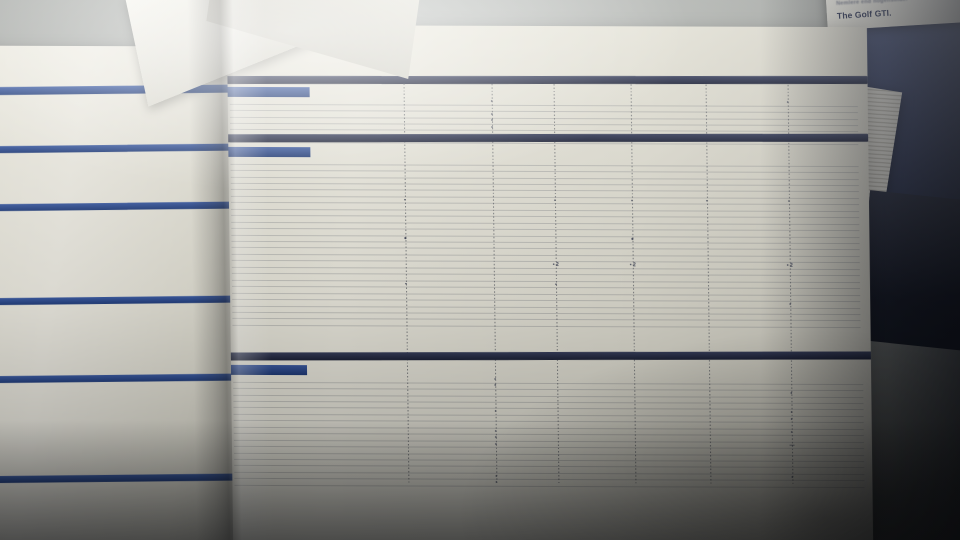 The height and width of the screenshot is (540, 960). I want to click on section-tab-section-sikkerhed, so click(268, 152).